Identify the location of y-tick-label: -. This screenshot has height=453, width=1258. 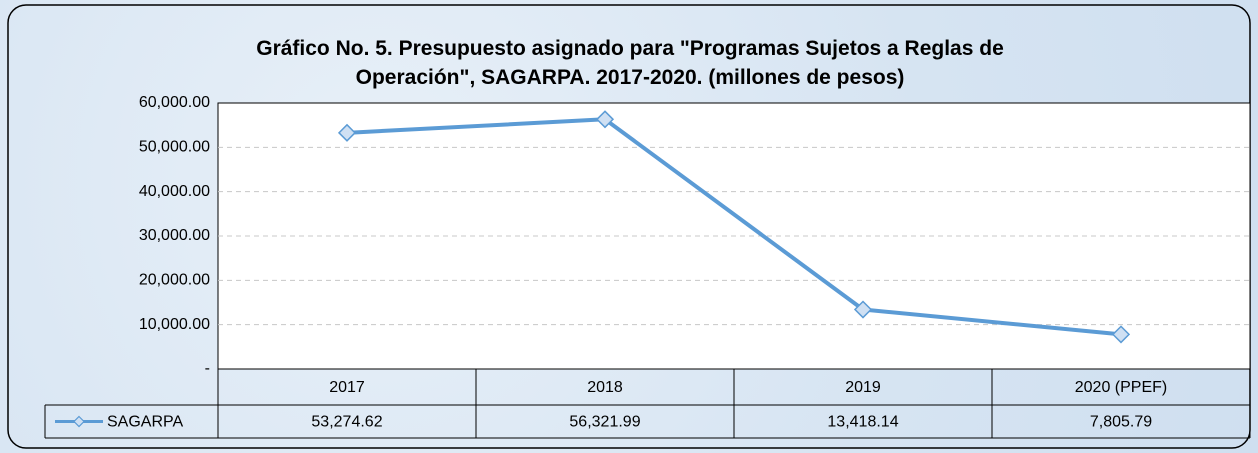
(207, 368).